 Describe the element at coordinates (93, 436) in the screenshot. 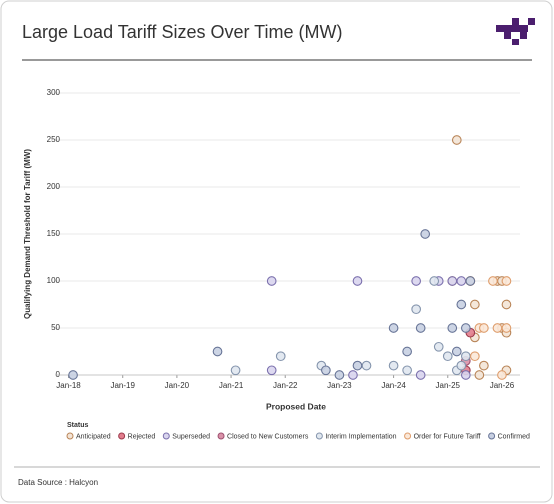

I see `legend-label: Anticipated` at that location.